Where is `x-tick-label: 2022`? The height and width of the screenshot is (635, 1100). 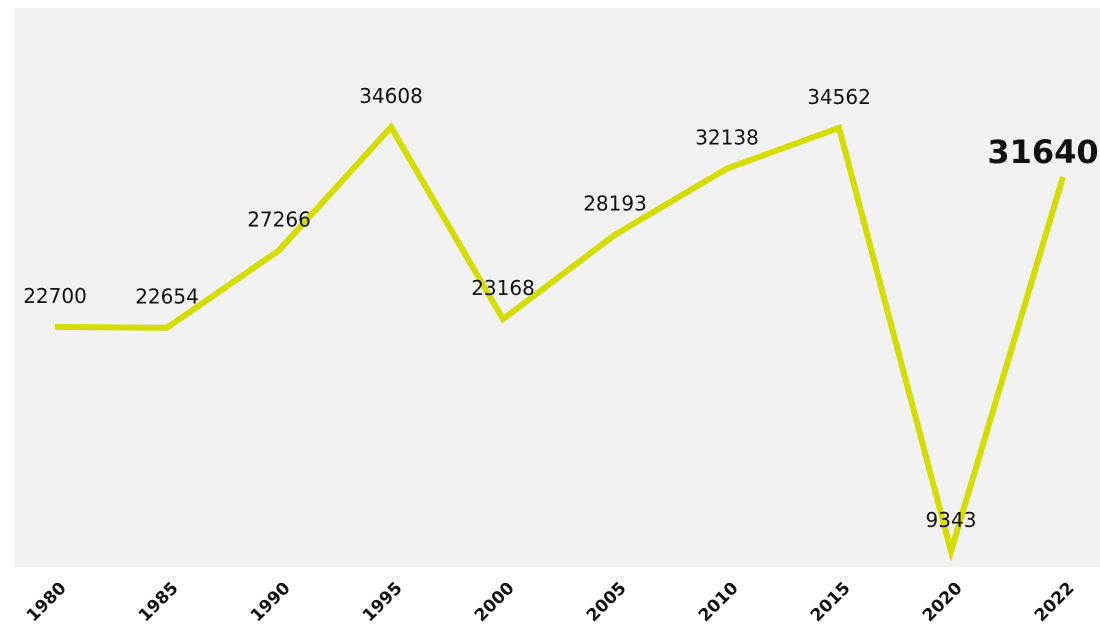
x-tick-label: 2022 is located at coordinates (1055, 602).